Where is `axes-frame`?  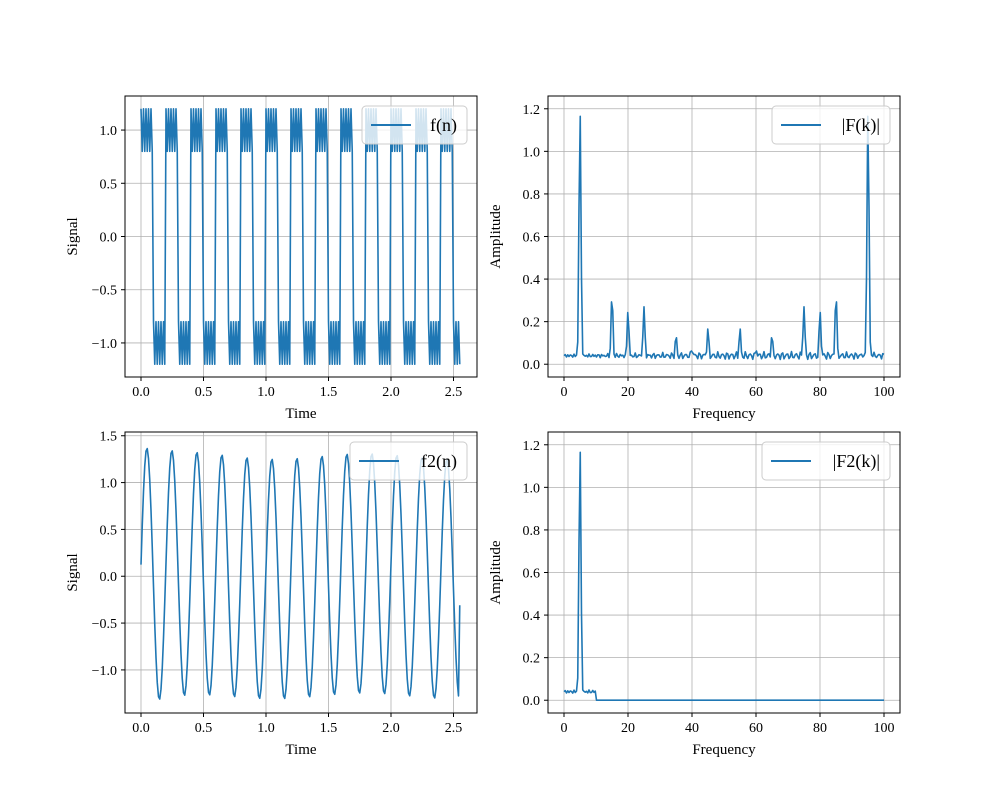 axes-frame is located at coordinates (301, 572).